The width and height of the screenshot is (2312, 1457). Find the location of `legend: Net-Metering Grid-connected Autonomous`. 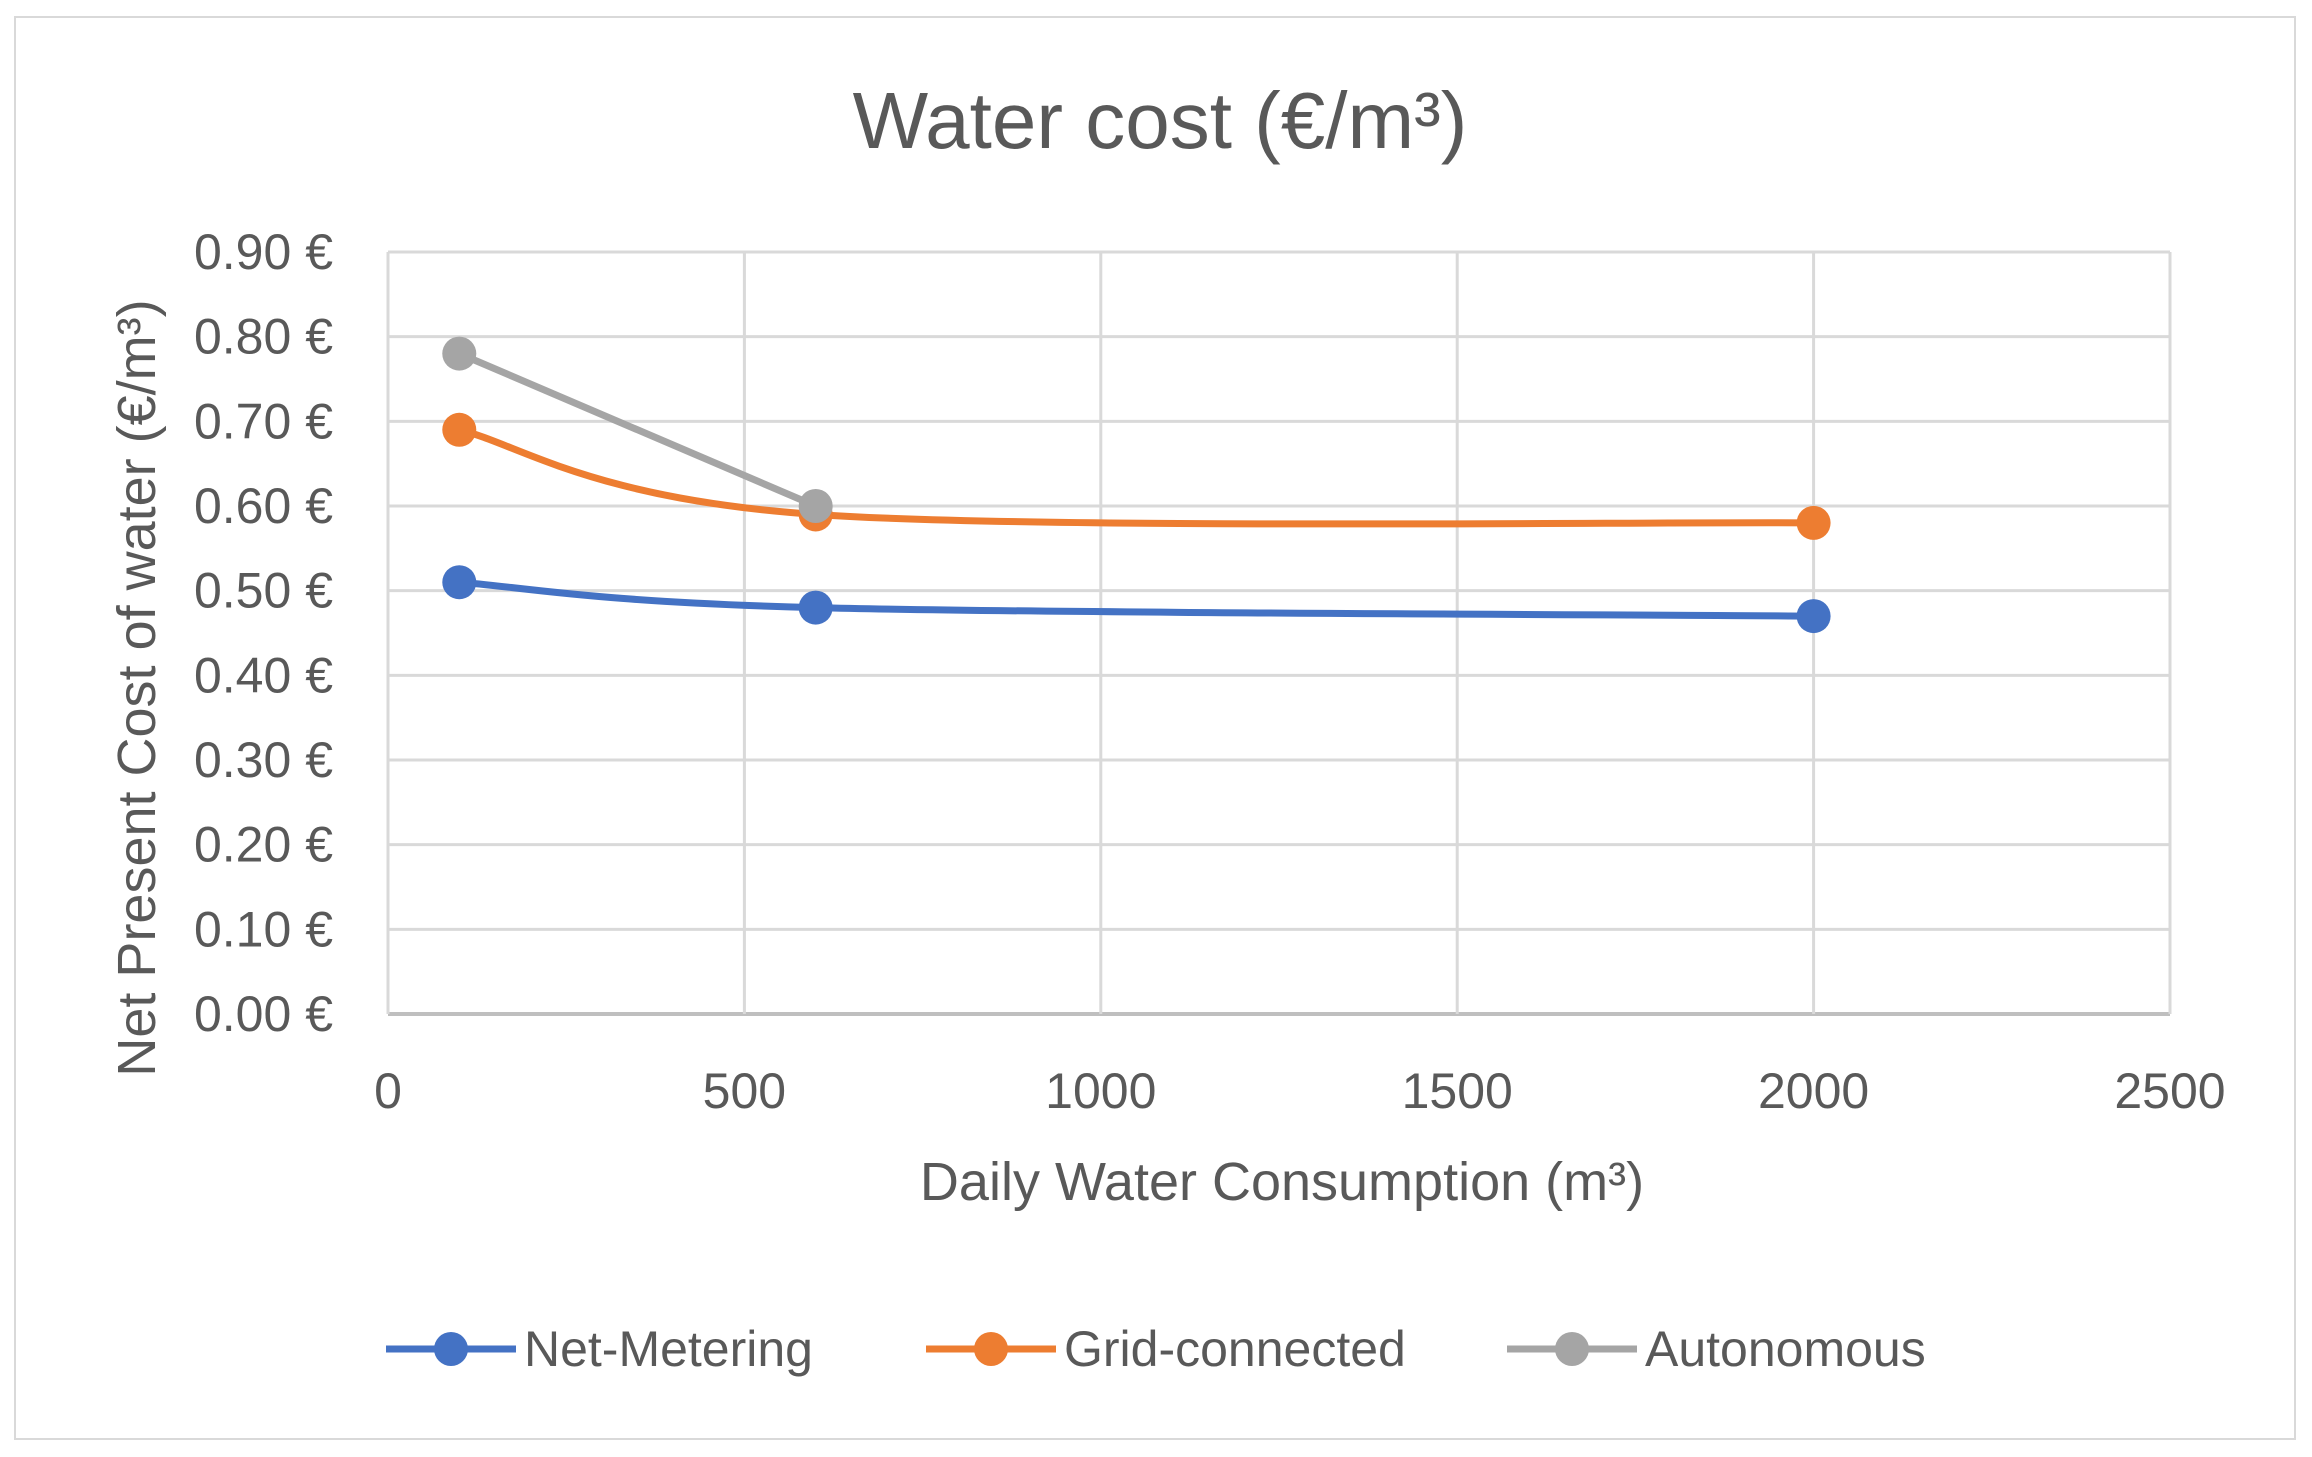

legend: Net-Metering Grid-connected Autonomous is located at coordinates (1156, 1349).